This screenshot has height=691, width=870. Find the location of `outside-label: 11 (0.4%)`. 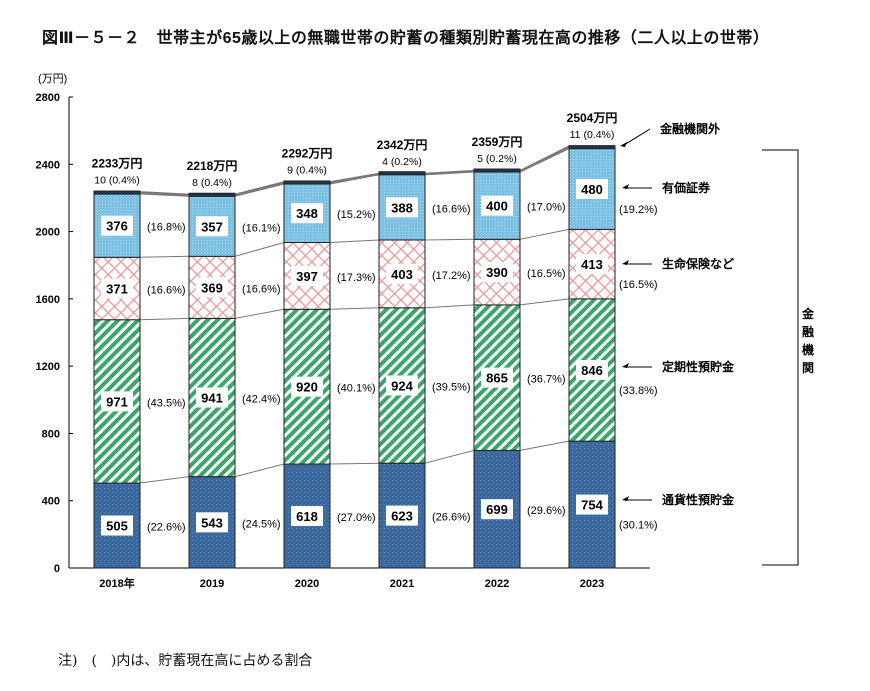

outside-label: 11 (0.4%) is located at coordinates (592, 135).